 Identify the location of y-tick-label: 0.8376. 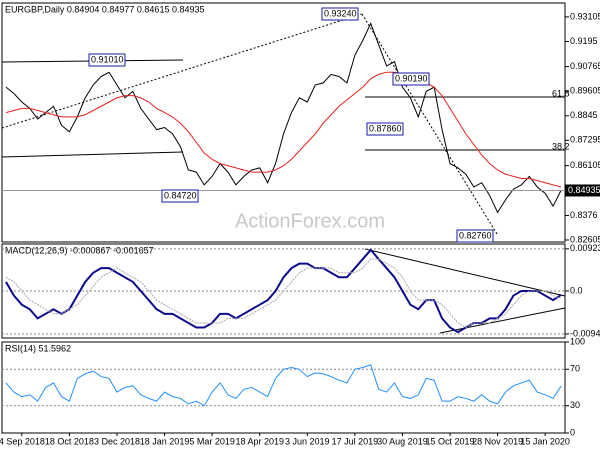
(584, 215).